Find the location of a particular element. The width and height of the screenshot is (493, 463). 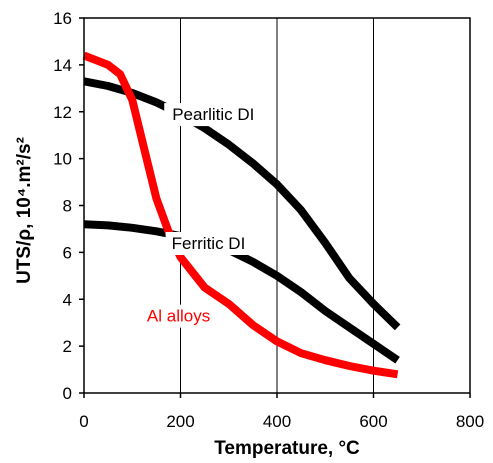

series-label-text: Al alloys is located at coordinates (178, 316).